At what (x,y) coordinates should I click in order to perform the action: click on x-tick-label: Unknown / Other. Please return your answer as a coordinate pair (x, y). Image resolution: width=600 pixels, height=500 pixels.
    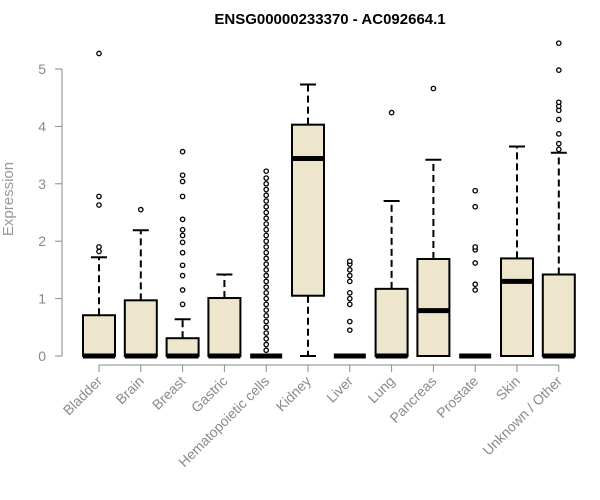
    Looking at the image, I should click on (522, 416).